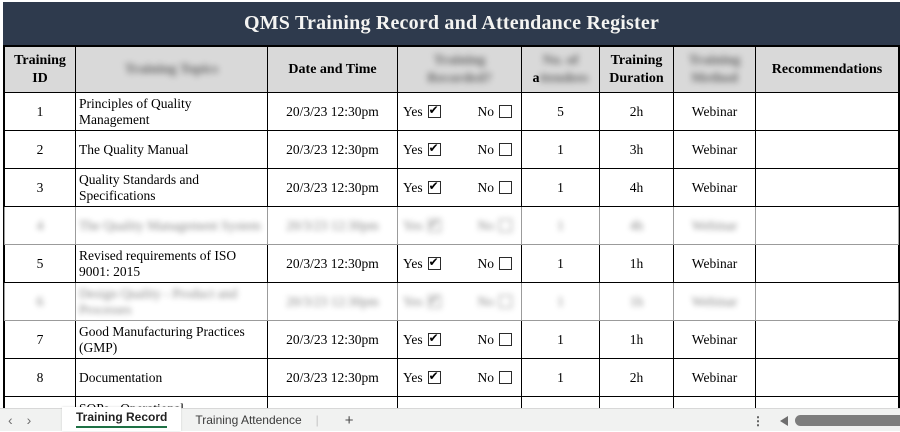  What do you see at coordinates (636, 149) in the screenshot?
I see `cell-duration: 3h` at bounding box center [636, 149].